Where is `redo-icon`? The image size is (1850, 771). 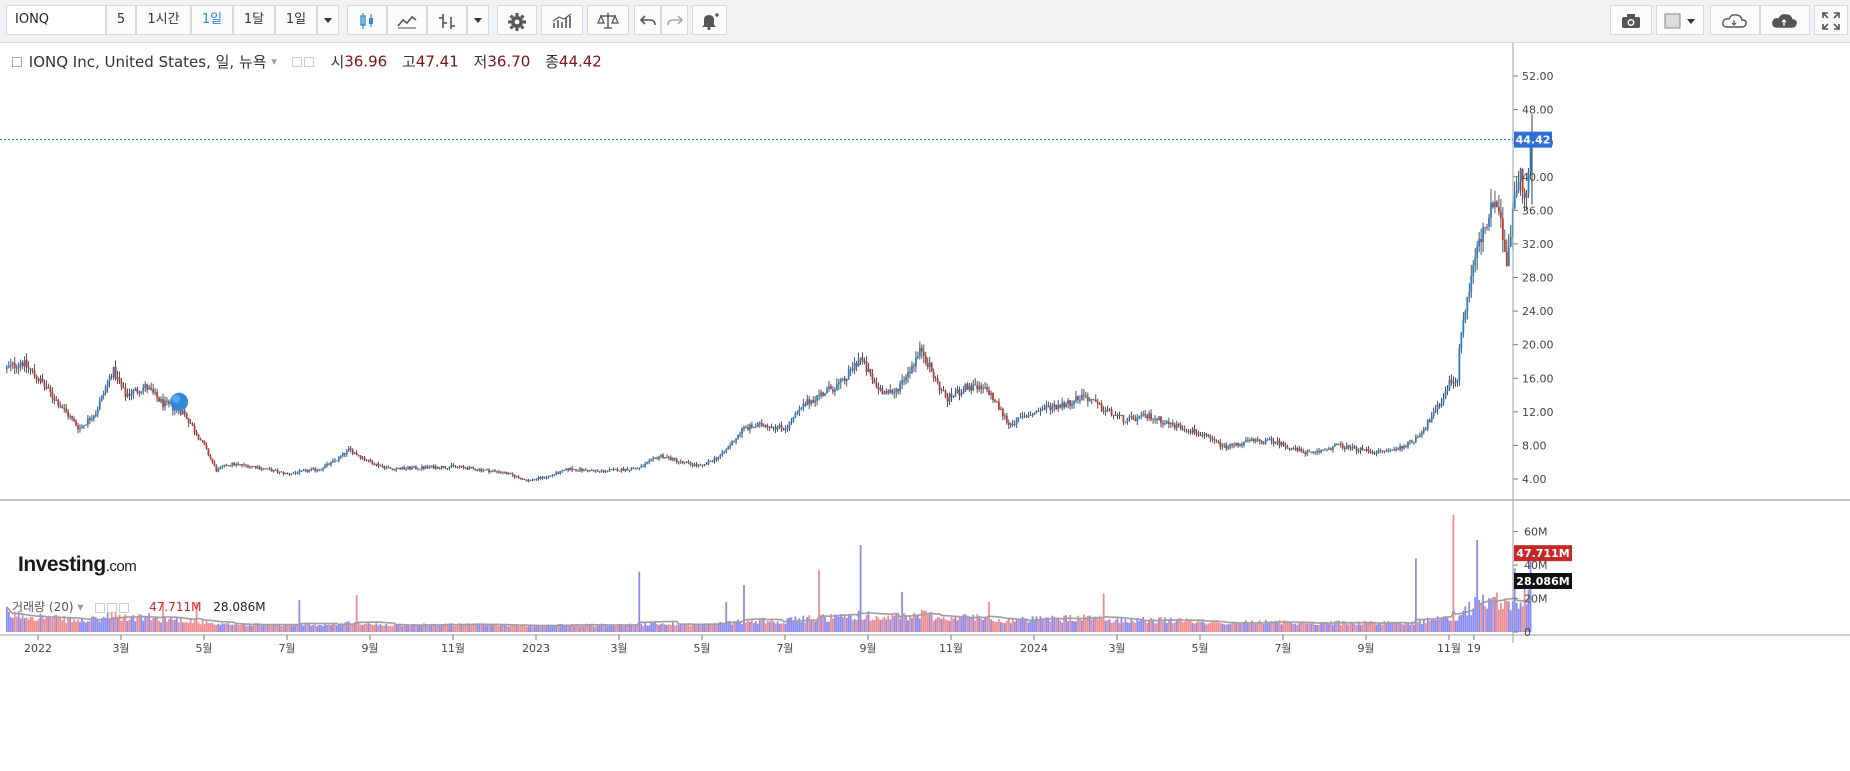 redo-icon is located at coordinates (674, 20).